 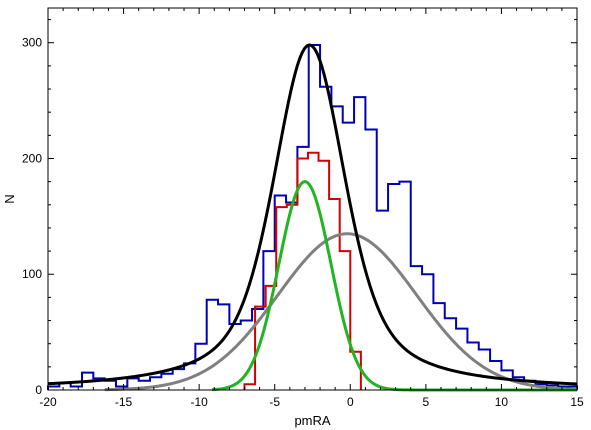 I want to click on x-axis-label: pmRA, so click(x=312, y=420).